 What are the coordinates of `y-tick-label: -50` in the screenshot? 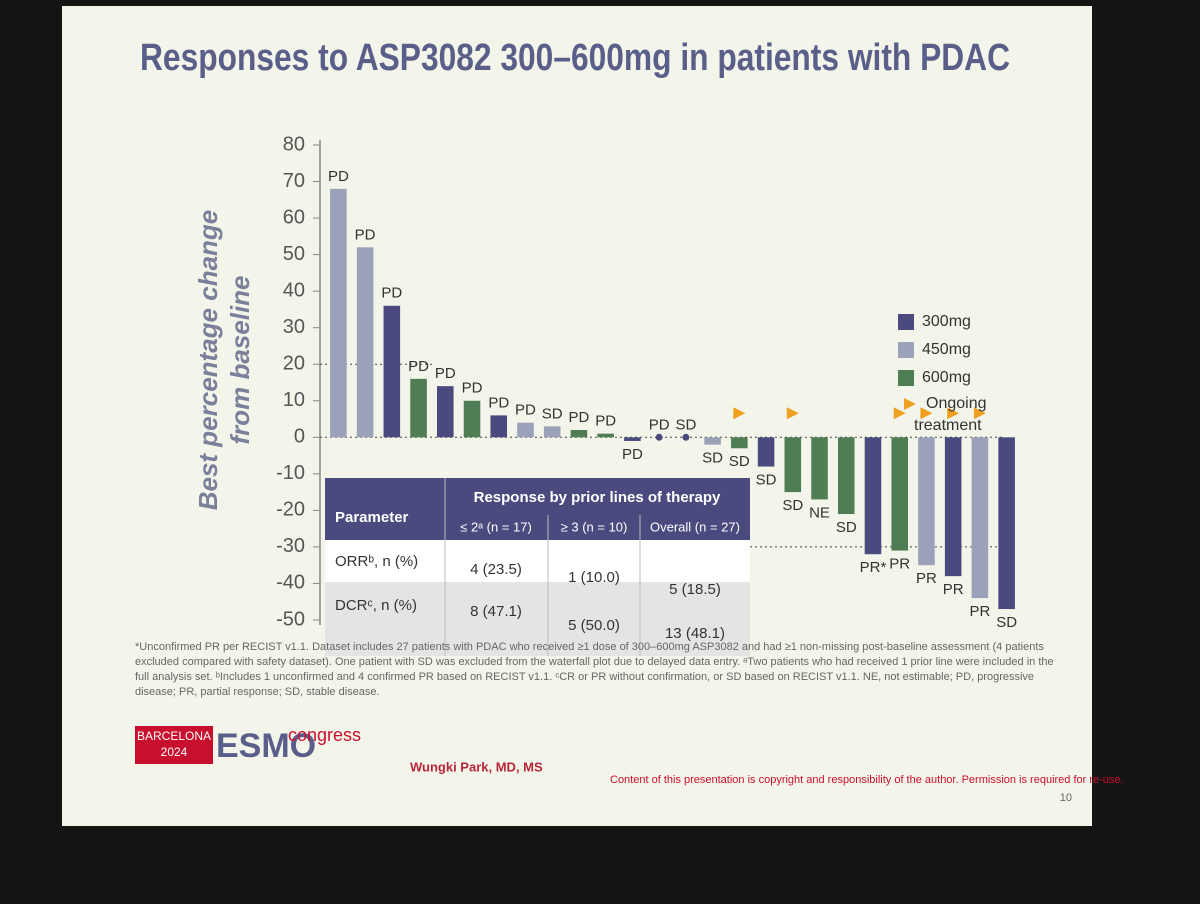 It's located at (290, 619).